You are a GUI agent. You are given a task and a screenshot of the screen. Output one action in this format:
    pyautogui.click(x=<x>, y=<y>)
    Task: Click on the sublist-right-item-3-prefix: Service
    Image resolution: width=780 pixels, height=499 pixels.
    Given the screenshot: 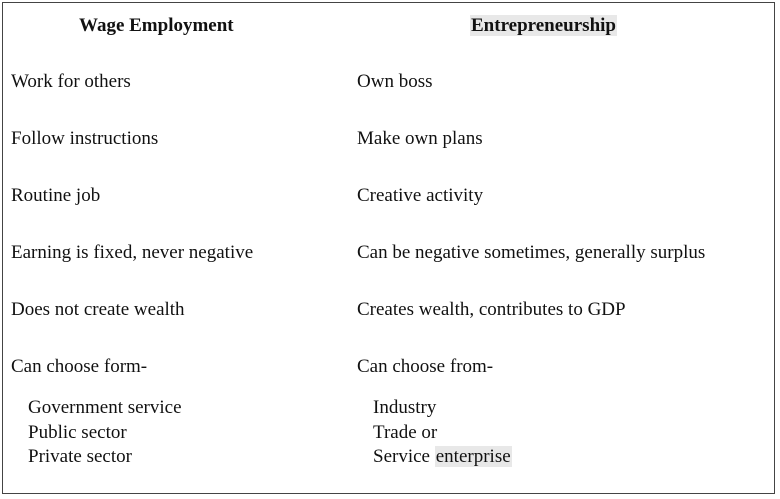 What is the action you would take?
    pyautogui.click(x=401, y=456)
    